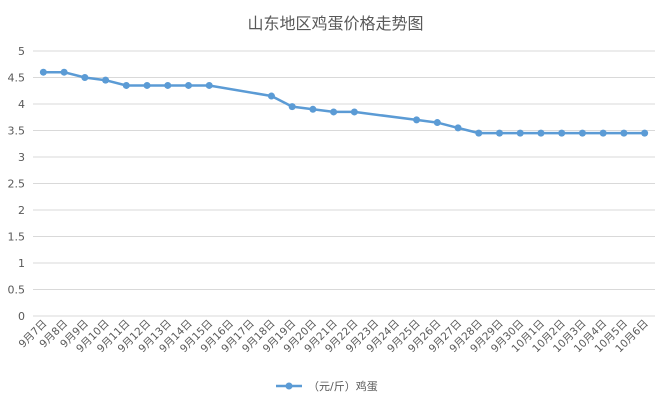 The width and height of the screenshot is (671, 406). Describe the element at coordinates (21, 316) in the screenshot. I see `y-tick-label: 0` at that location.